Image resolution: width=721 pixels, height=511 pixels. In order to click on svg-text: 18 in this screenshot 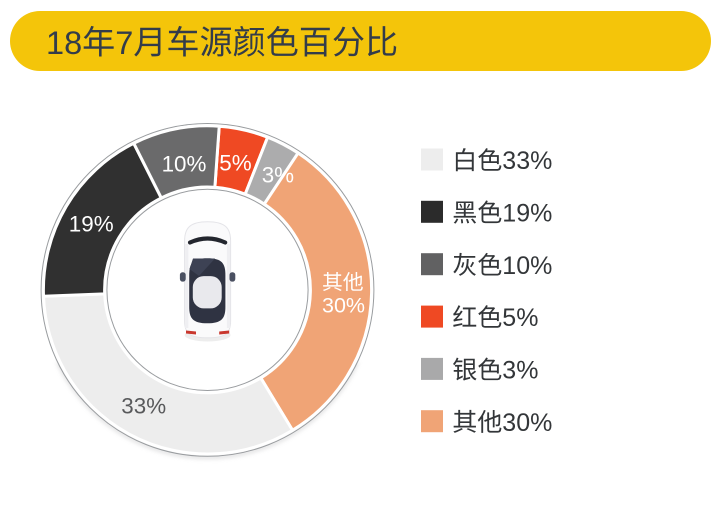, I will do `click(64, 43)`.